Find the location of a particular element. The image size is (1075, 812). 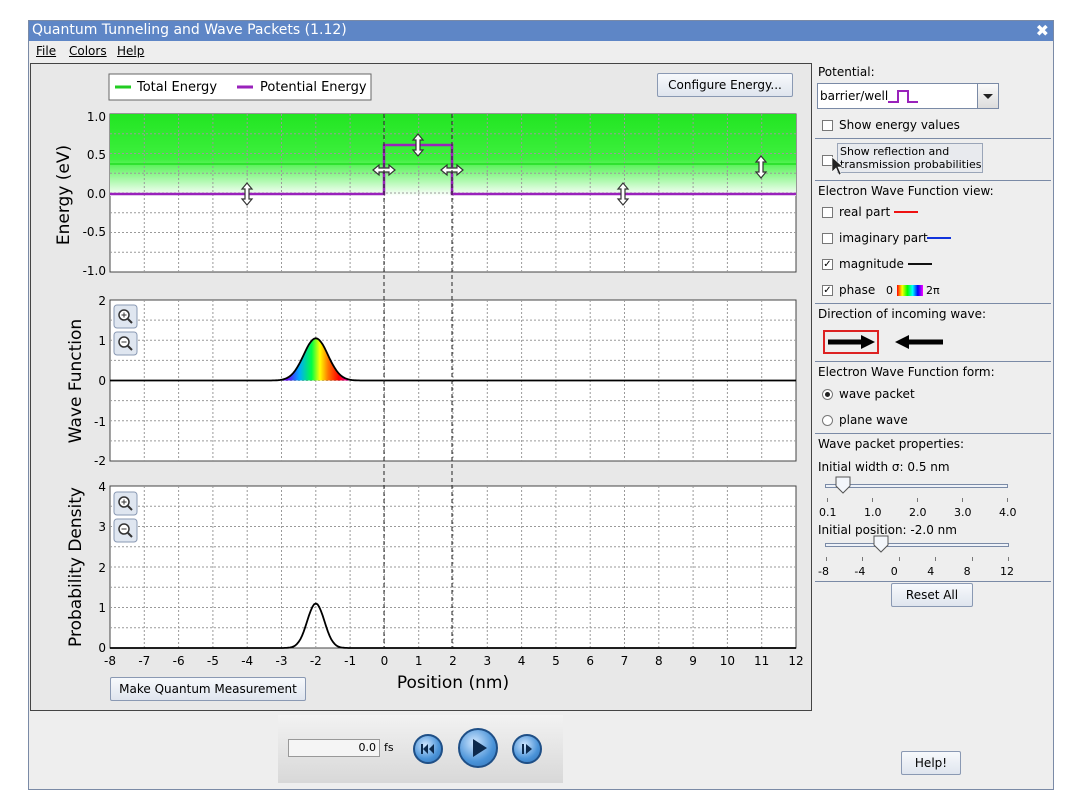

x-tick-label: 5 is located at coordinates (556, 661).